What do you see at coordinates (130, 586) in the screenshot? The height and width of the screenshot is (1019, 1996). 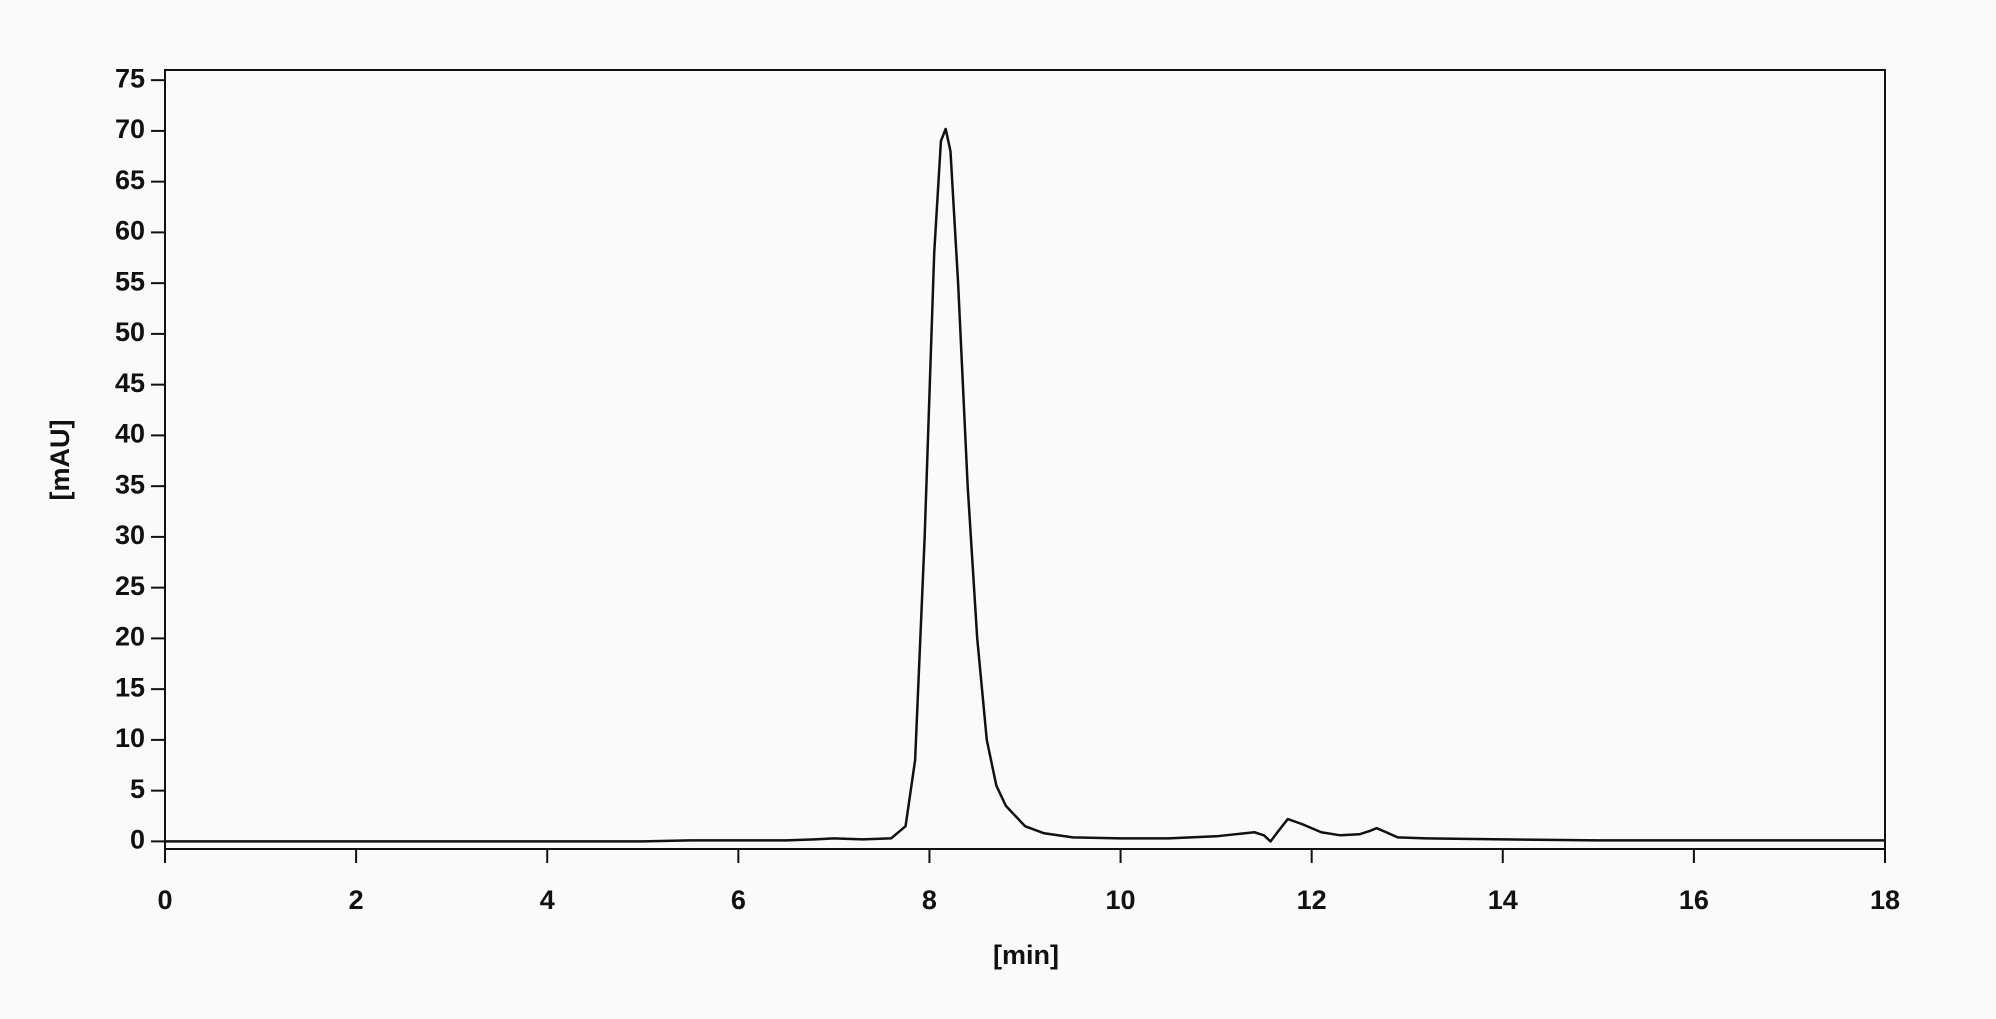 I see `y-tick-label: 25` at bounding box center [130, 586].